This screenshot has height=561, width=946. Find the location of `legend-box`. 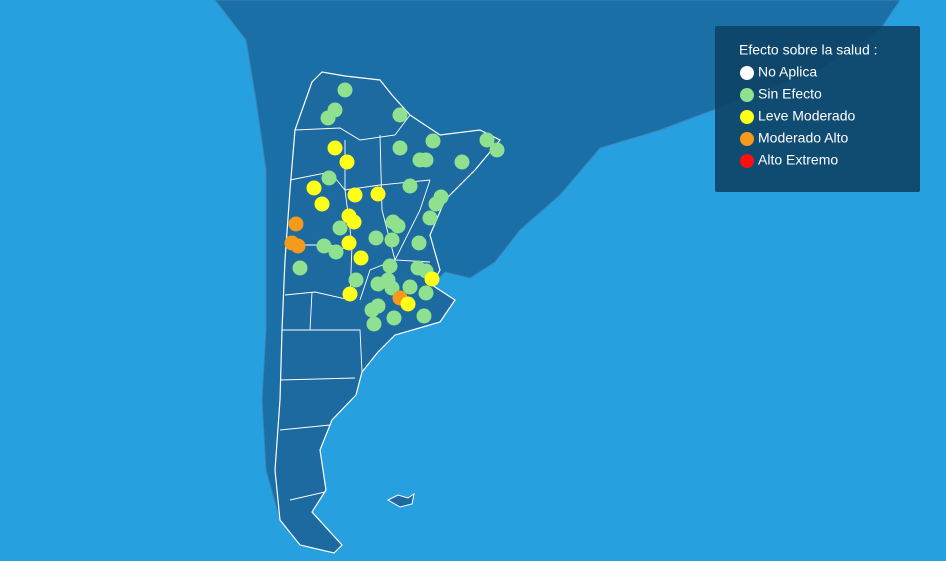

legend-box is located at coordinates (817, 109).